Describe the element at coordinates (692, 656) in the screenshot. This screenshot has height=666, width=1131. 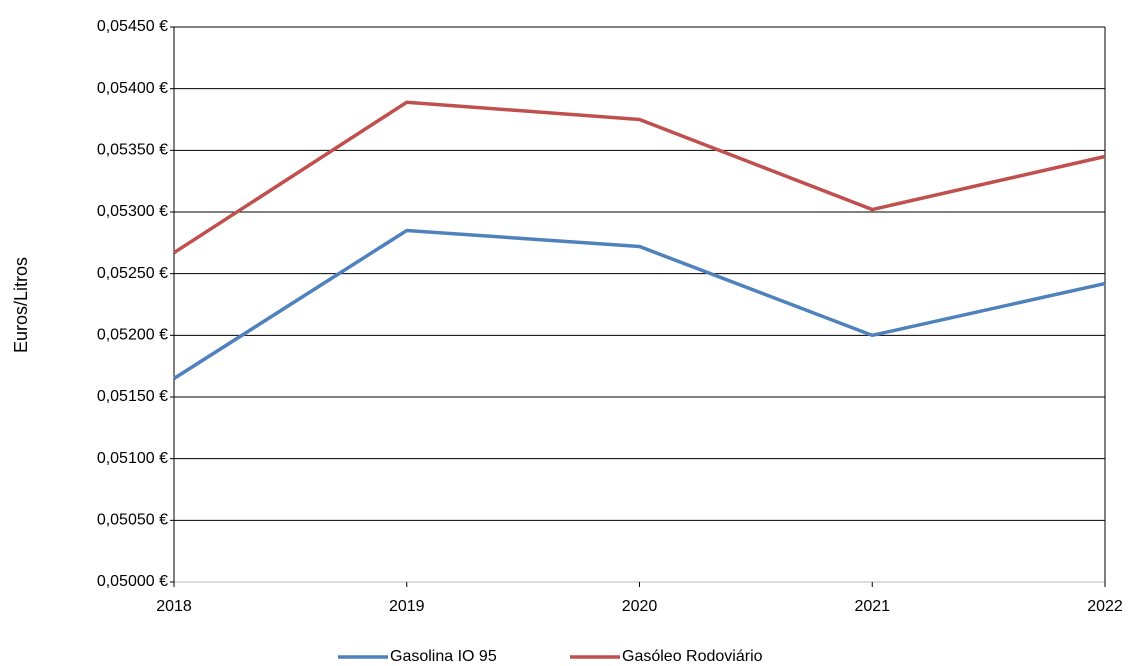
I see `legend-label: Gasóleo Rodoviário` at that location.